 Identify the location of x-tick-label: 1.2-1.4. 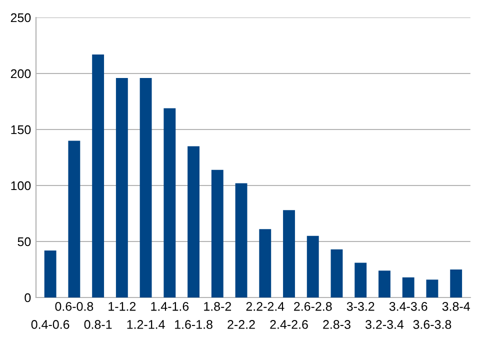
(146, 324).